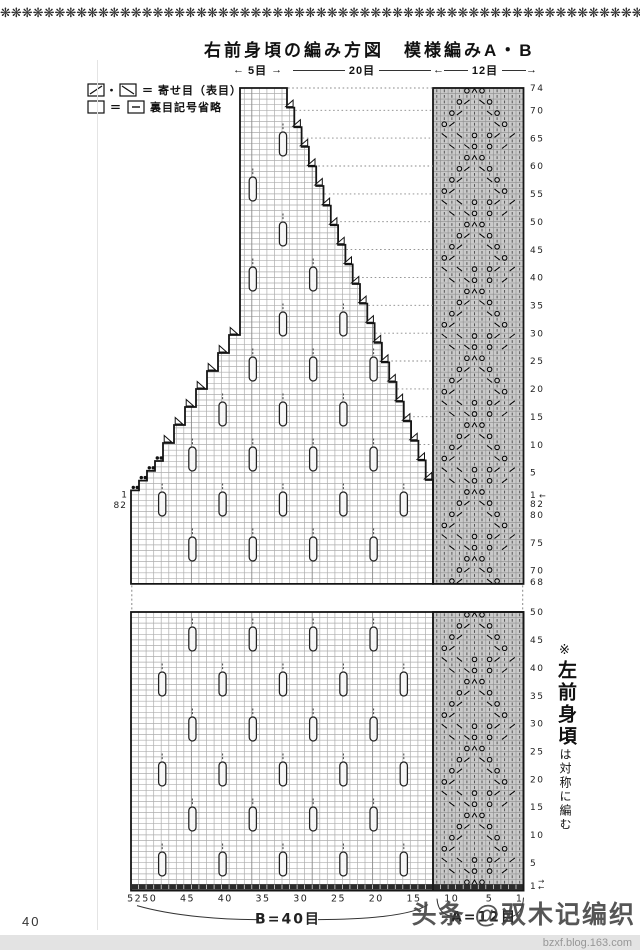 This screenshot has width=640, height=950. Describe the element at coordinates (523, 915) in the screenshot. I see `watermark-text: 头条 @双木记编织` at that location.